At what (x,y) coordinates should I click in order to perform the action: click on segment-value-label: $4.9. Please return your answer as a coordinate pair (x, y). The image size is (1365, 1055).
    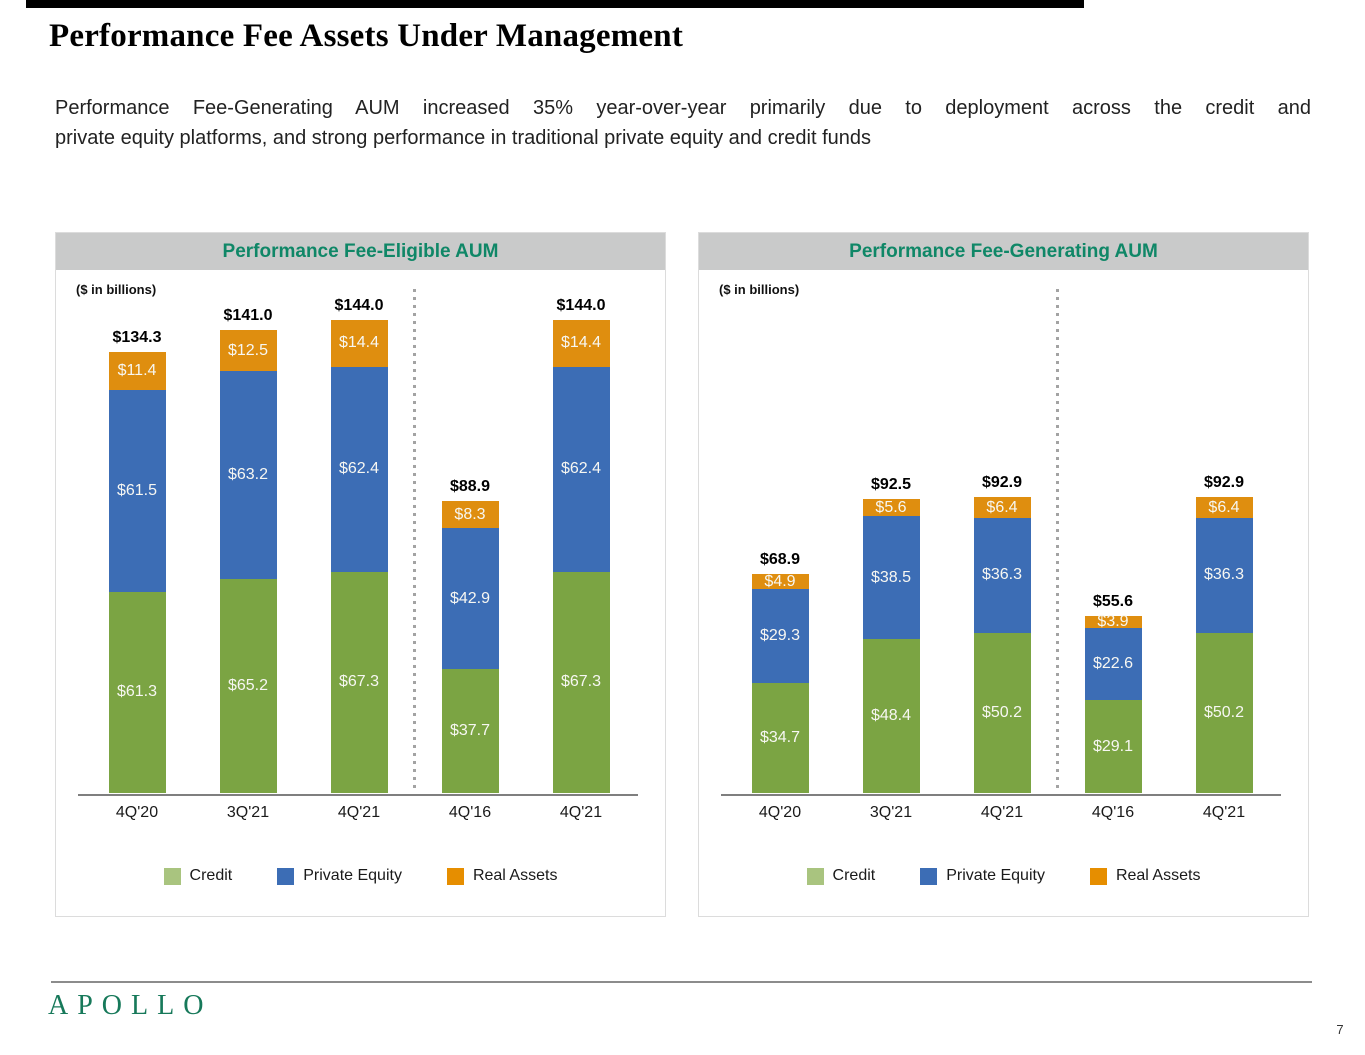
    Looking at the image, I should click on (780, 581).